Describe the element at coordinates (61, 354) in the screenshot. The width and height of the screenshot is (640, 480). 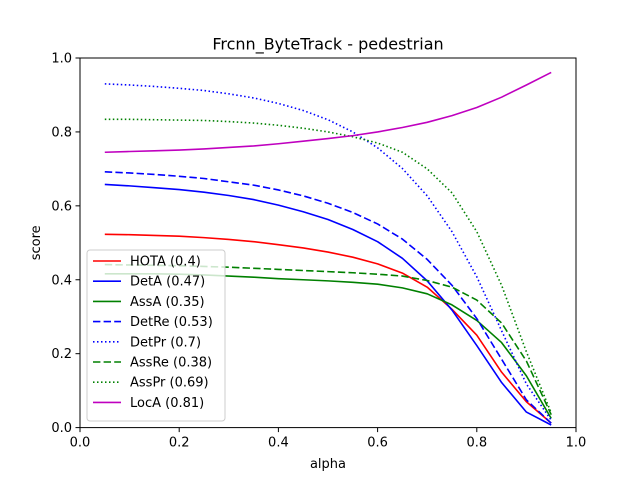
I see `y-tick-label: 0.2` at that location.